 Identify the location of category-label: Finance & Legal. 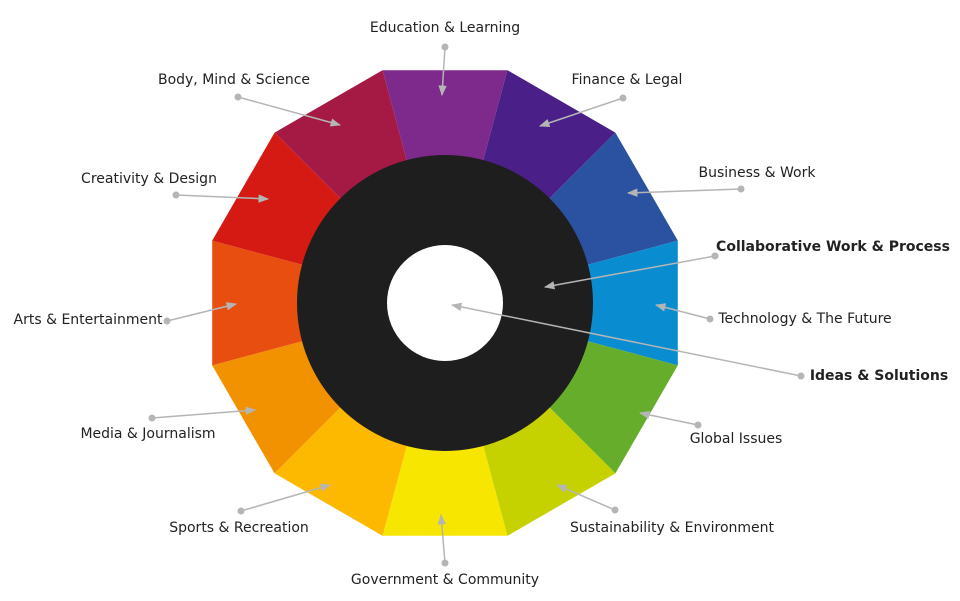
(627, 80).